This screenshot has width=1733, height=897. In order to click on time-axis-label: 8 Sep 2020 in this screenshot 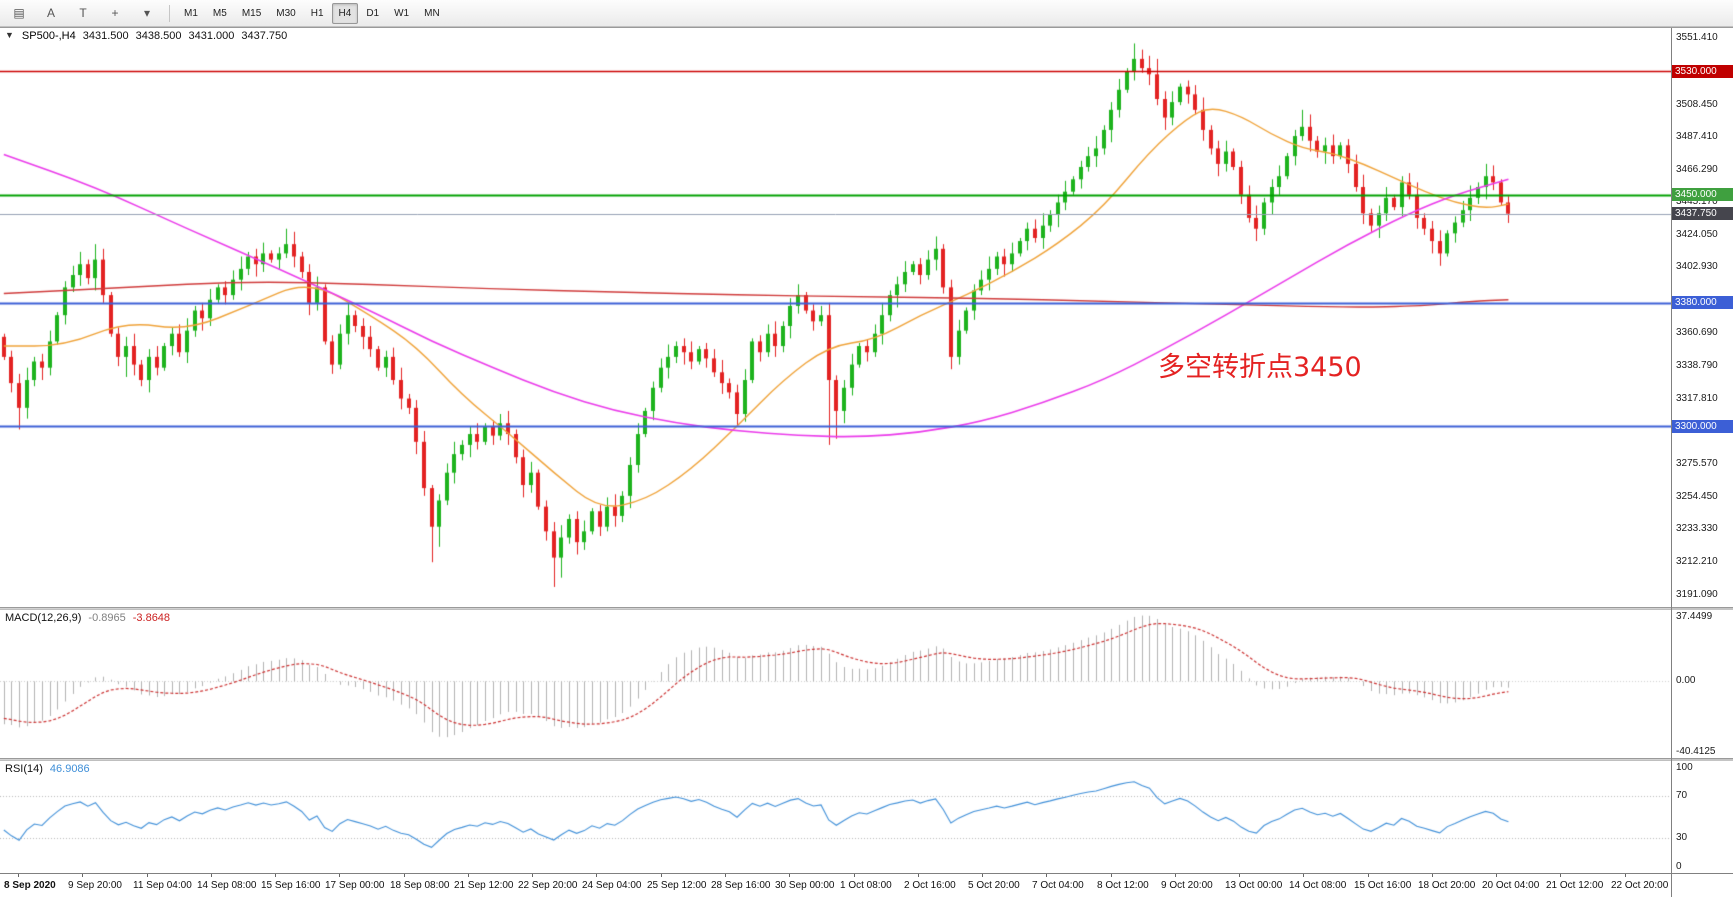, I will do `click(30, 885)`.